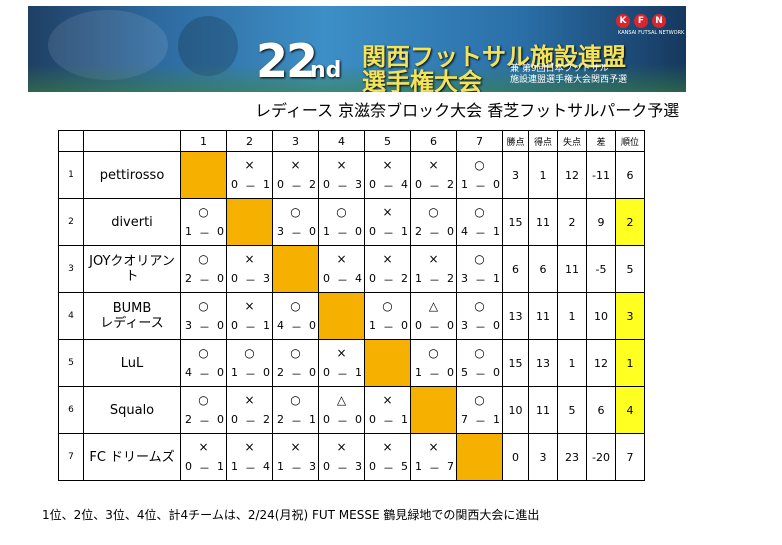  I want to click on kfn-logo: K F N KANSAI FUTSAL NETWORK, so click(648, 24).